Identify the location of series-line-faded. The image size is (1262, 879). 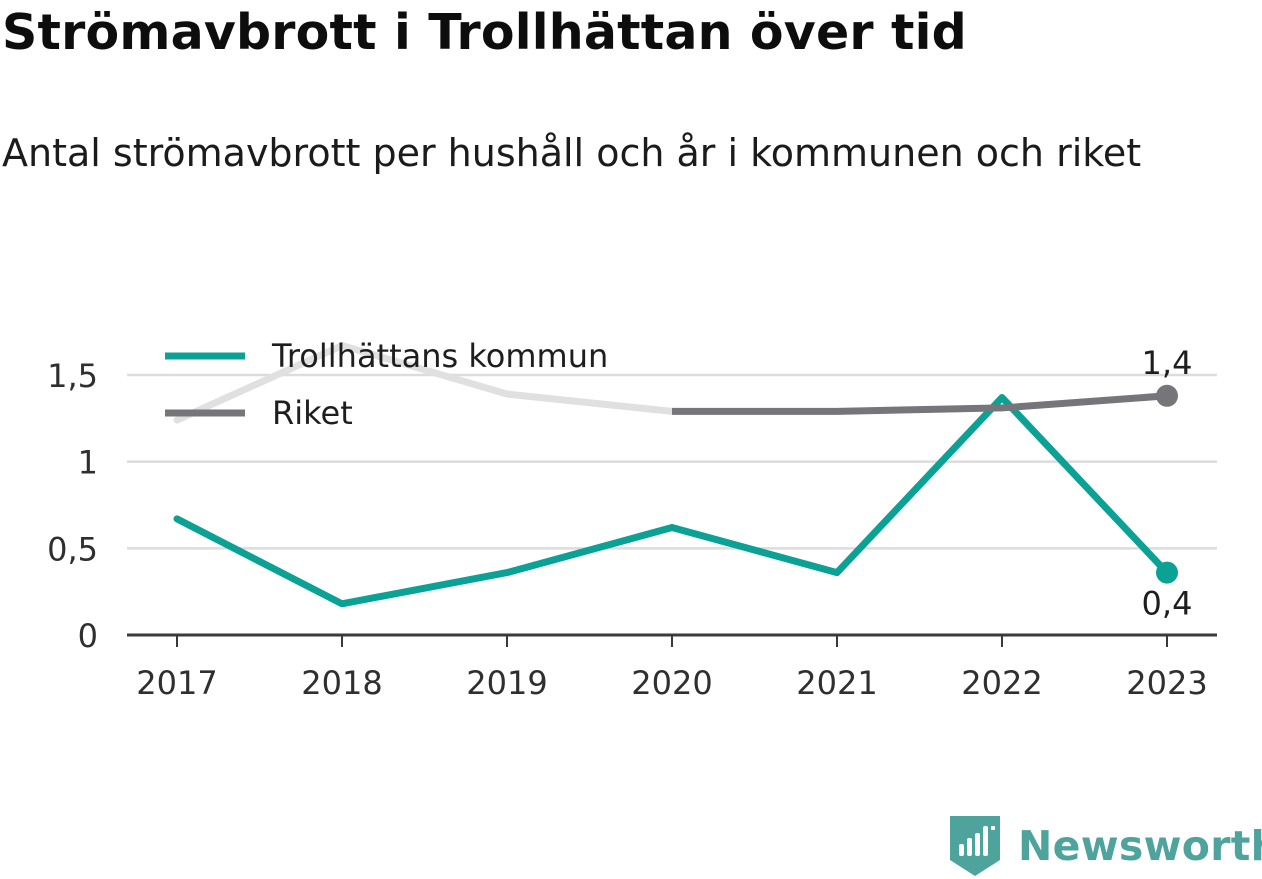
(424, 383).